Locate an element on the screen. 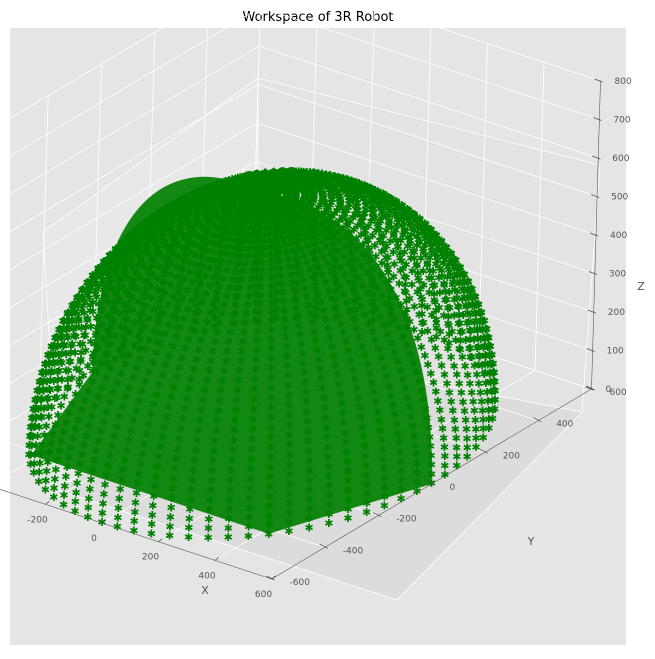 Image resolution: width=655 pixels, height=659 pixels. z-tick-label: 200 is located at coordinates (616, 313).